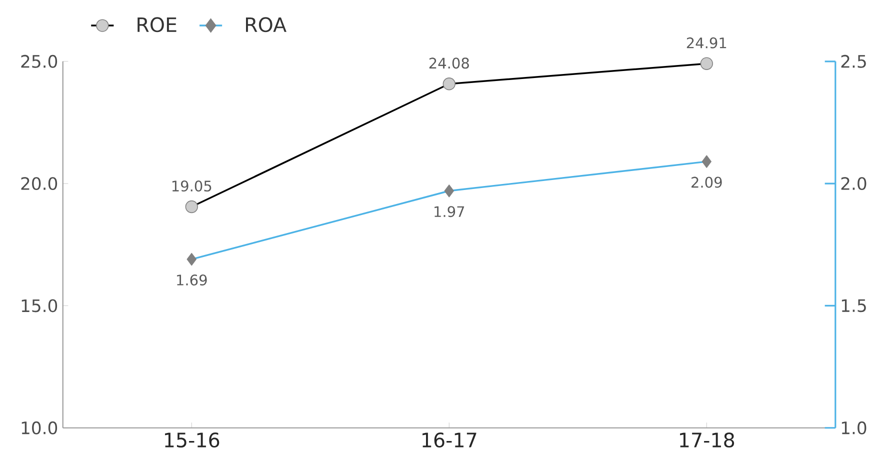 This screenshot has width=877, height=457. I want to click on y-tick-label: 25.0, so click(39, 61).